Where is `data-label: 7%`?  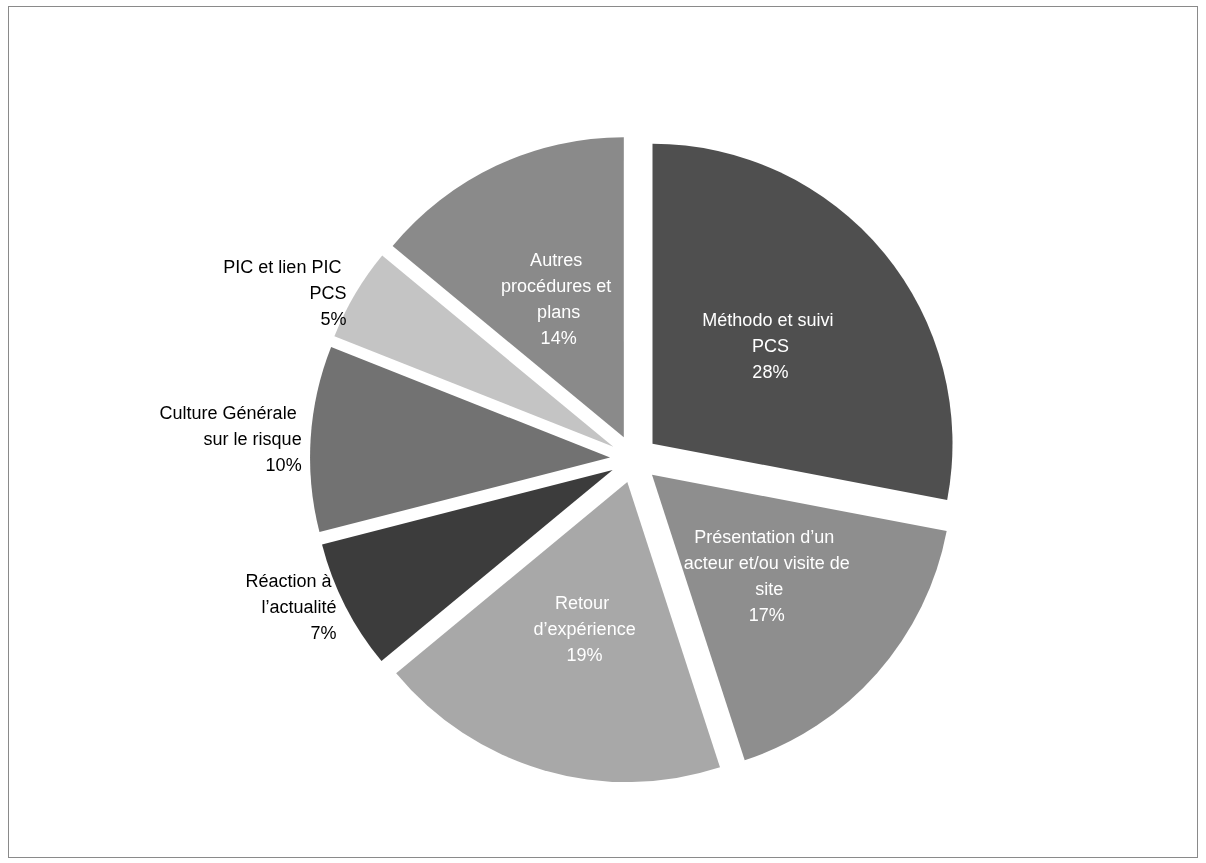 data-label: 7% is located at coordinates (323, 633).